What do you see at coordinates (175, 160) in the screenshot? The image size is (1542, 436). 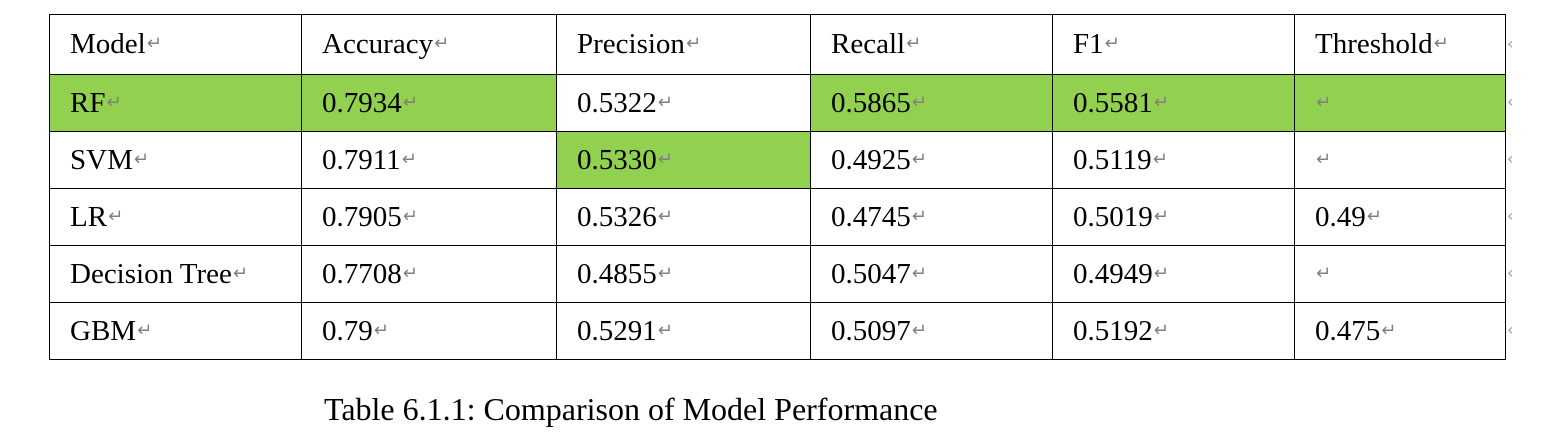 I see `cell-model: SVM↵` at bounding box center [175, 160].